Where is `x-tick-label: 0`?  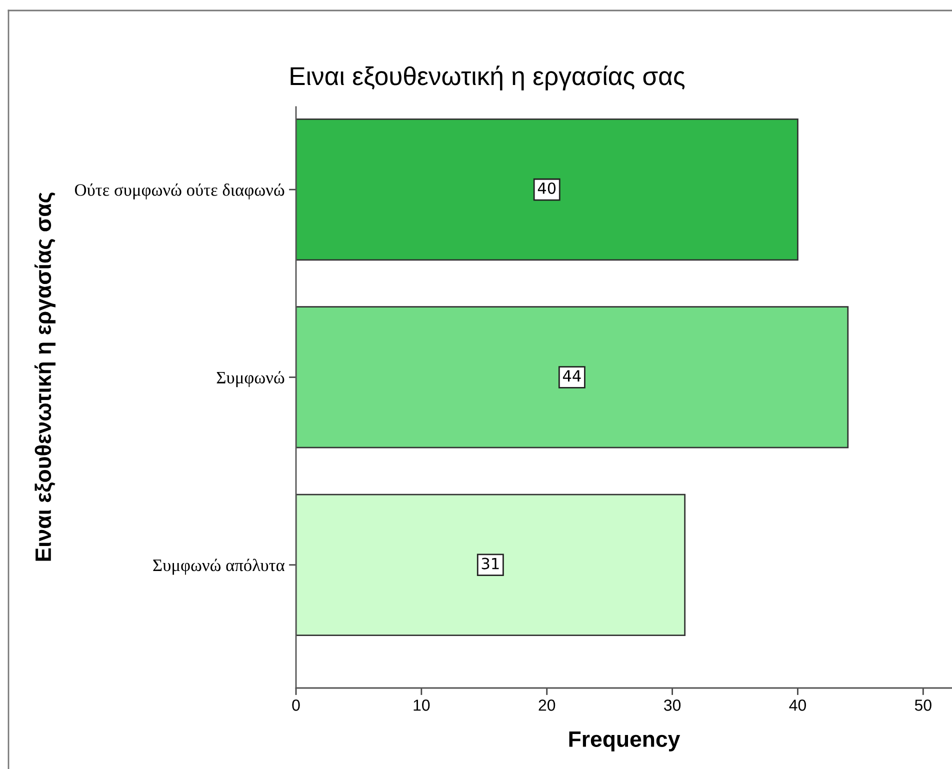
x-tick-label: 0 is located at coordinates (296, 705).